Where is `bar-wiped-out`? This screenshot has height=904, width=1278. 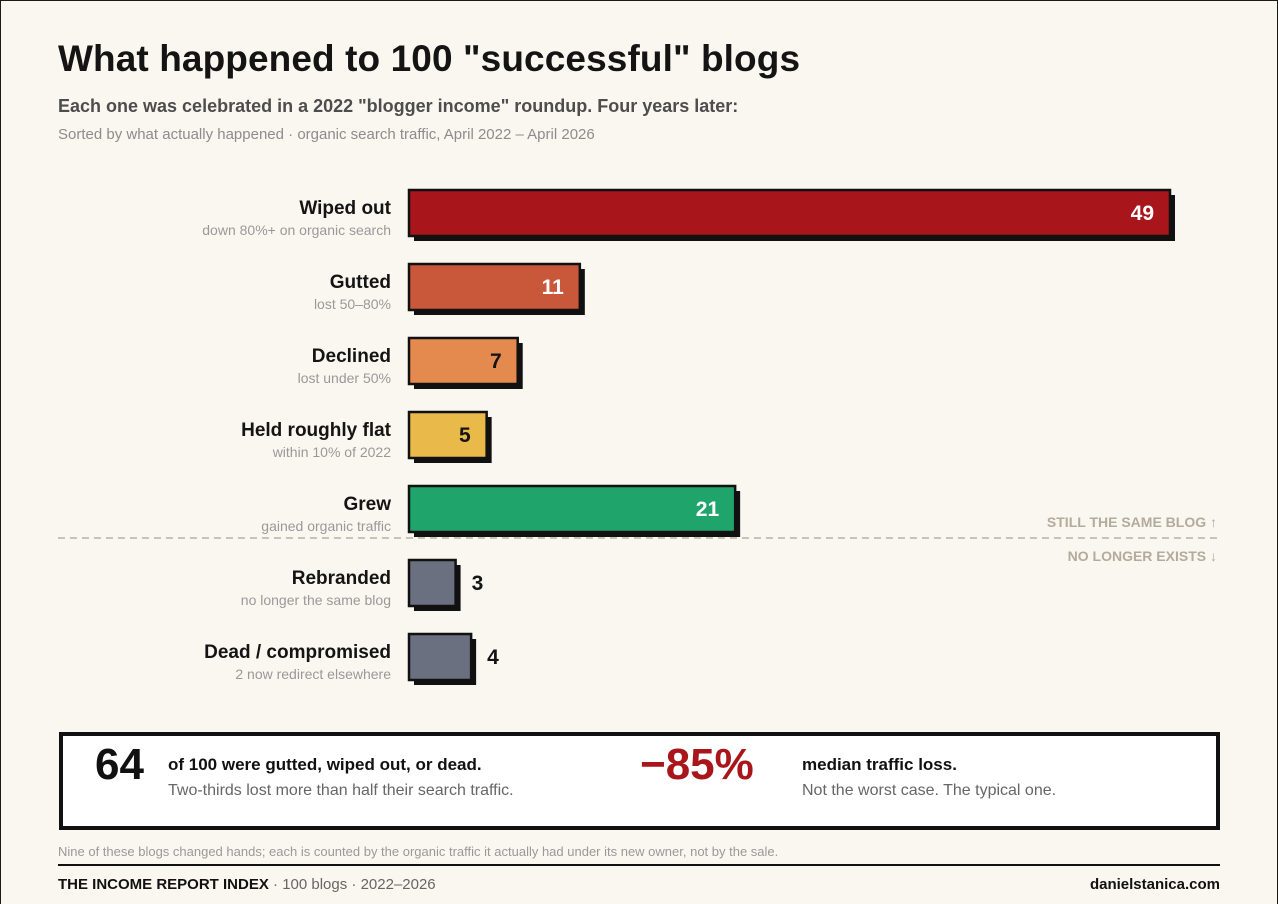
bar-wiped-out is located at coordinates (789, 213).